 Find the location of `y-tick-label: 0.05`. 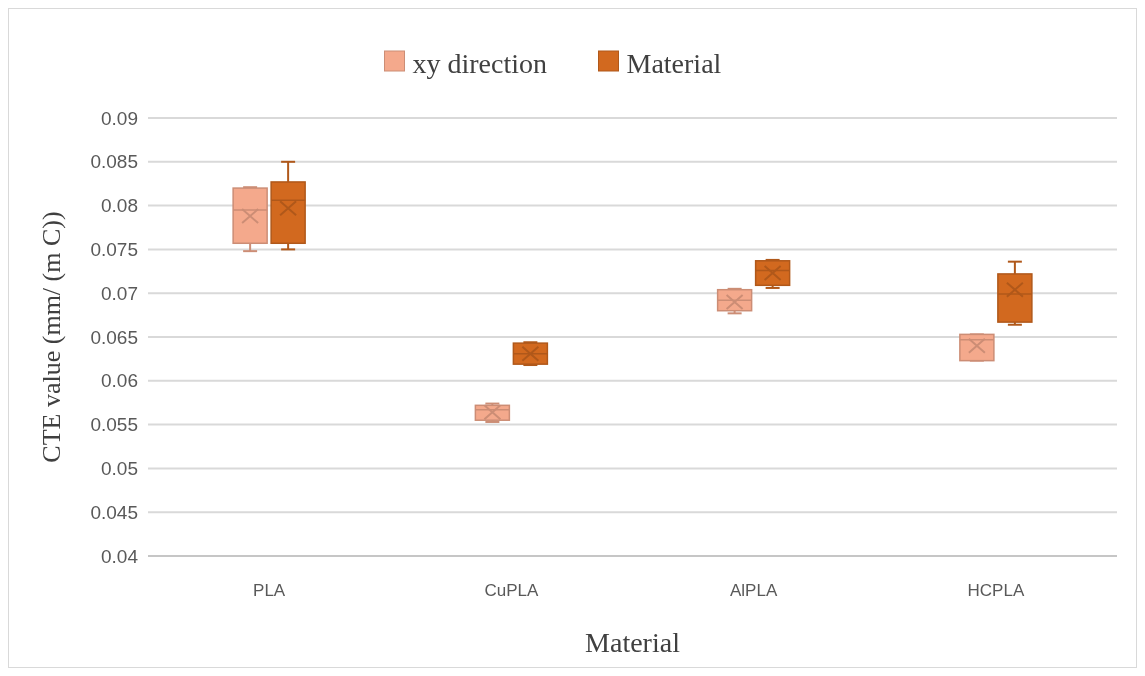

y-tick-label: 0.05 is located at coordinates (119, 469).